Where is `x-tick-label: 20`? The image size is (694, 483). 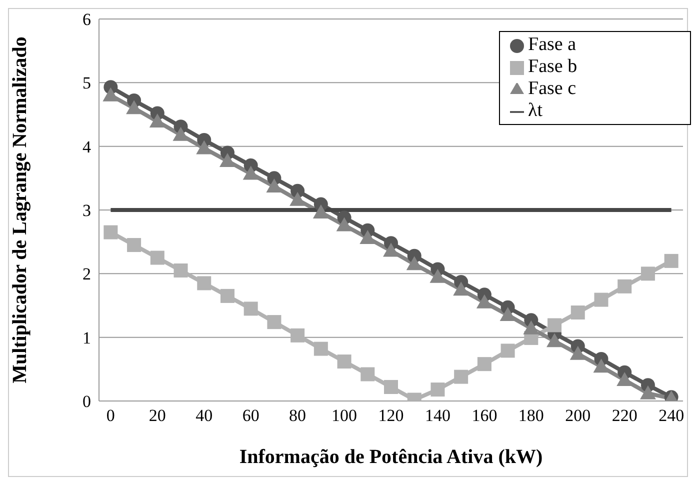
x-tick-label: 20 is located at coordinates (157, 416).